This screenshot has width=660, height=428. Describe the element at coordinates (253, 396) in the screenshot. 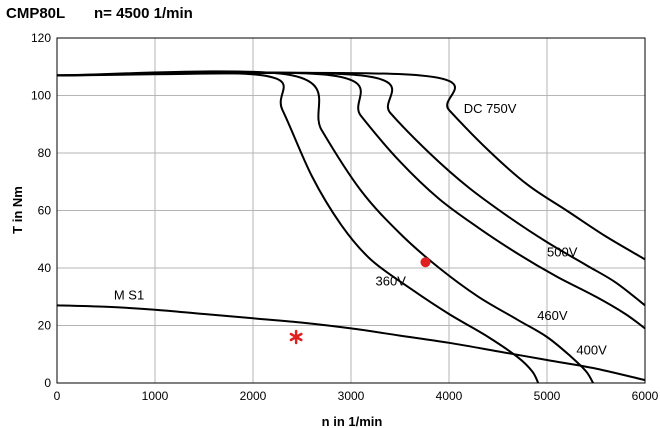

I see `x-tick-label: 2000` at that location.